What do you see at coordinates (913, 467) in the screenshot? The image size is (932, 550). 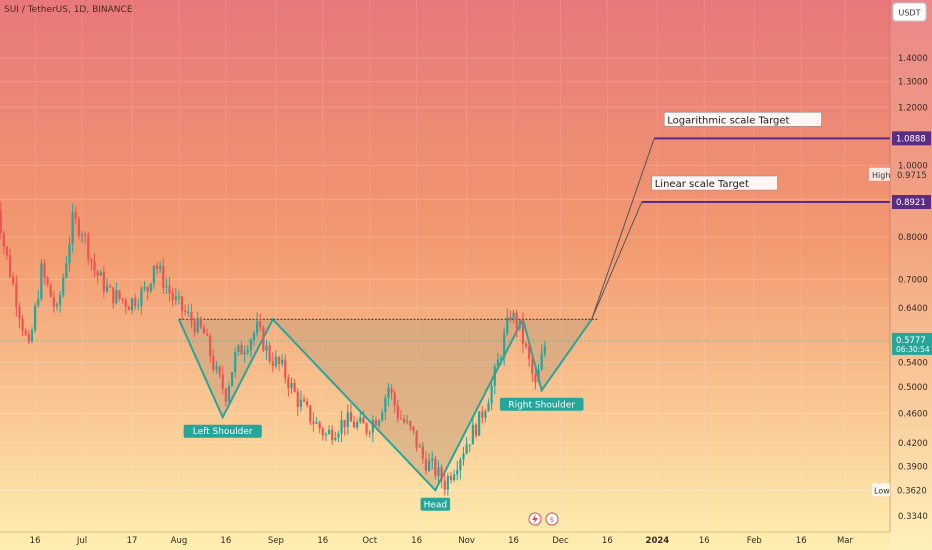 I see `price-tick-label: 0.3900` at bounding box center [913, 467].